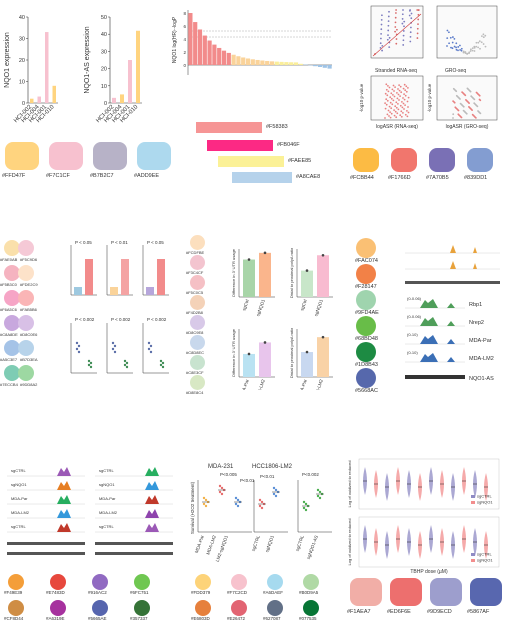  Describe the element at coordinates (349, 484) in the screenshot. I see `y-axis-label: Log of oxidized to reduced` at that location.